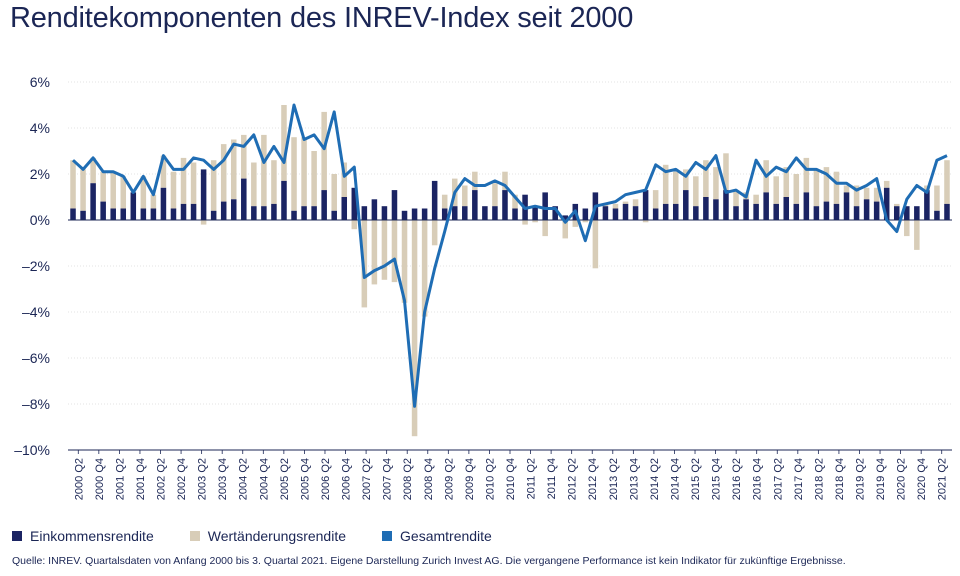 The image size is (960, 576). I want to click on x-tick-label: 2011 Q4, so click(552, 478).